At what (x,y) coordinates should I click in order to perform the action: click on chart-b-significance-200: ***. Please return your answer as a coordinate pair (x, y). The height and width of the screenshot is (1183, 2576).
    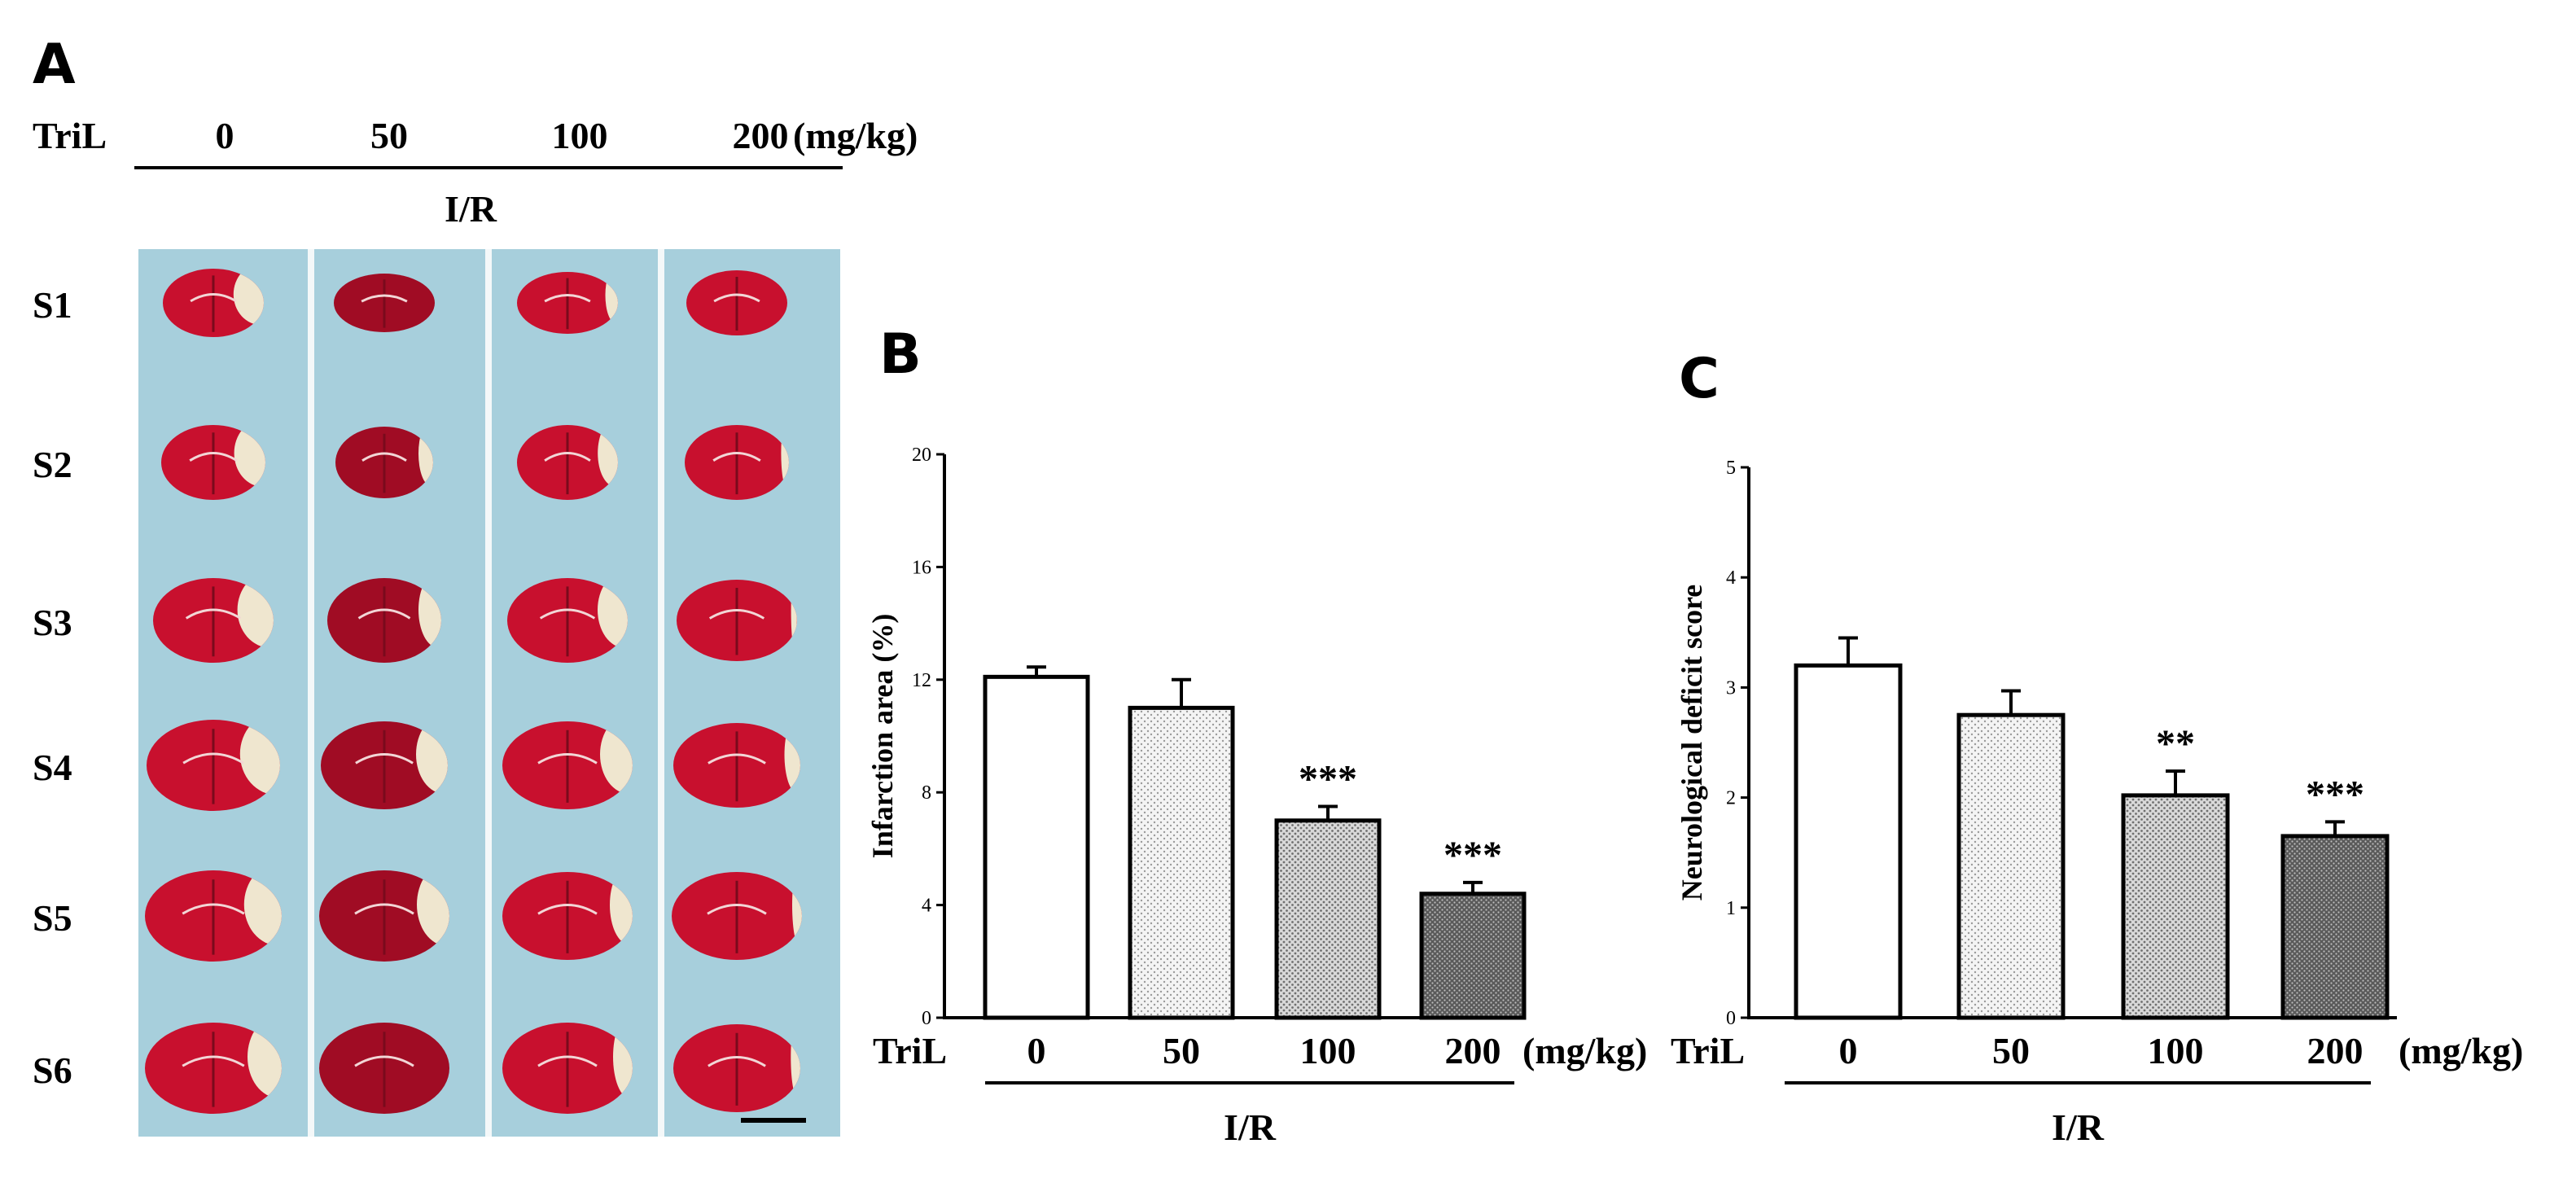
    Looking at the image, I should click on (1473, 856).